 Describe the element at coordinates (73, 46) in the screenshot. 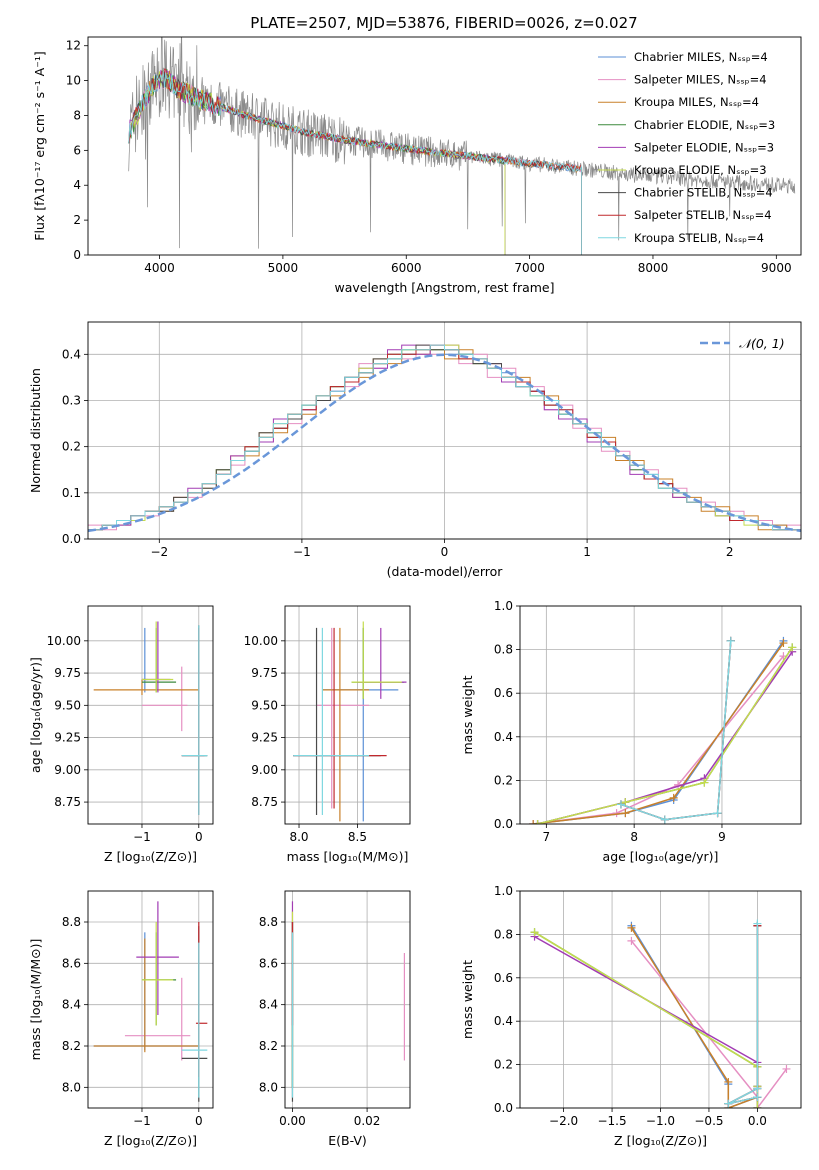

I see `y-tick-label: 12` at that location.